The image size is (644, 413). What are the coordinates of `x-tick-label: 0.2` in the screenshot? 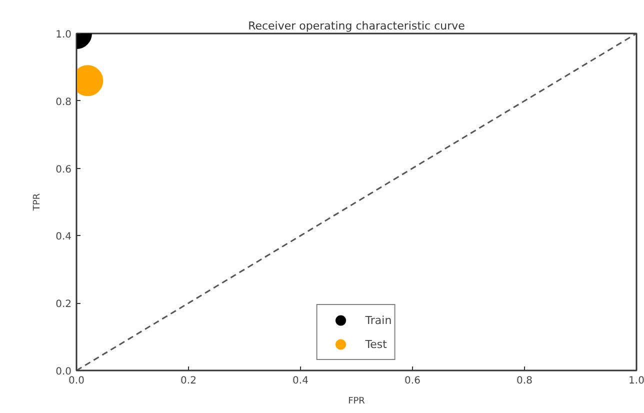 It's located at (188, 381).